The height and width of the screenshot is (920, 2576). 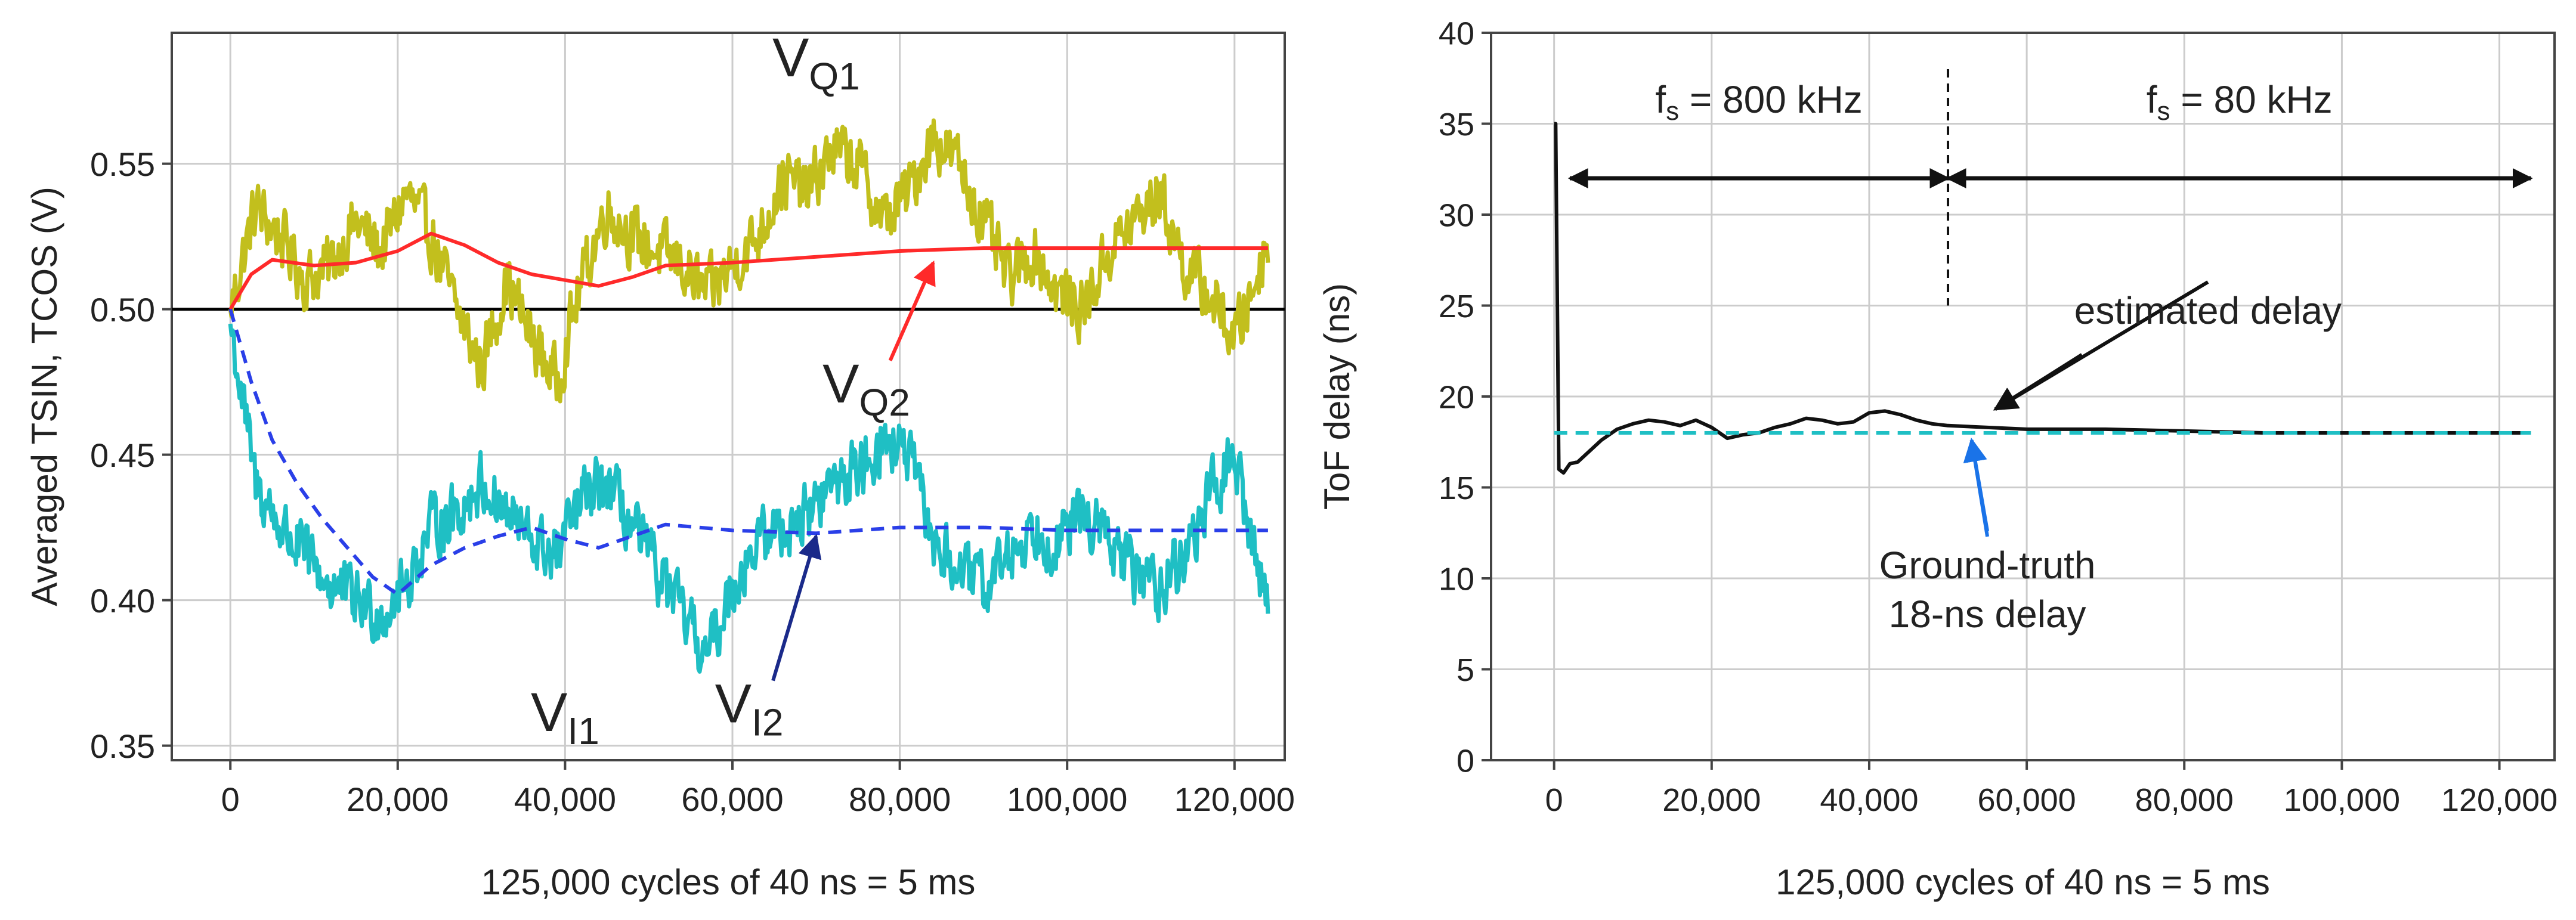 I want to click on region-label: fs = 800 kHz, so click(x=1759, y=102).